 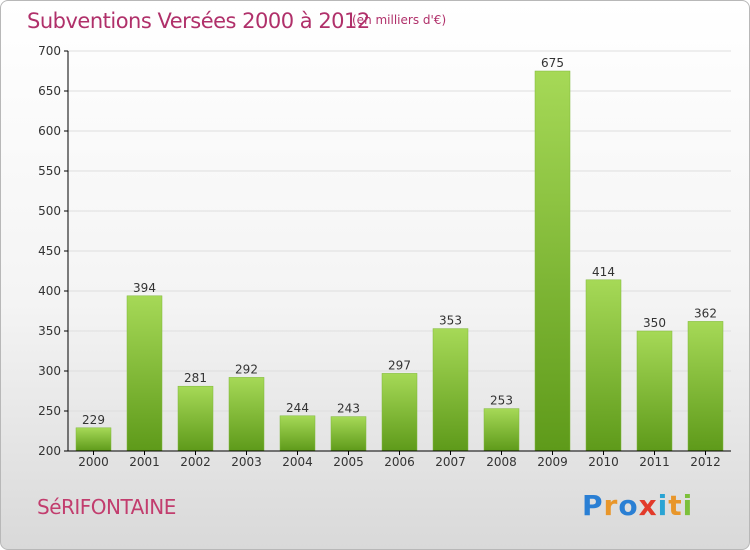 I want to click on logo-letter: P, so click(x=593, y=505).